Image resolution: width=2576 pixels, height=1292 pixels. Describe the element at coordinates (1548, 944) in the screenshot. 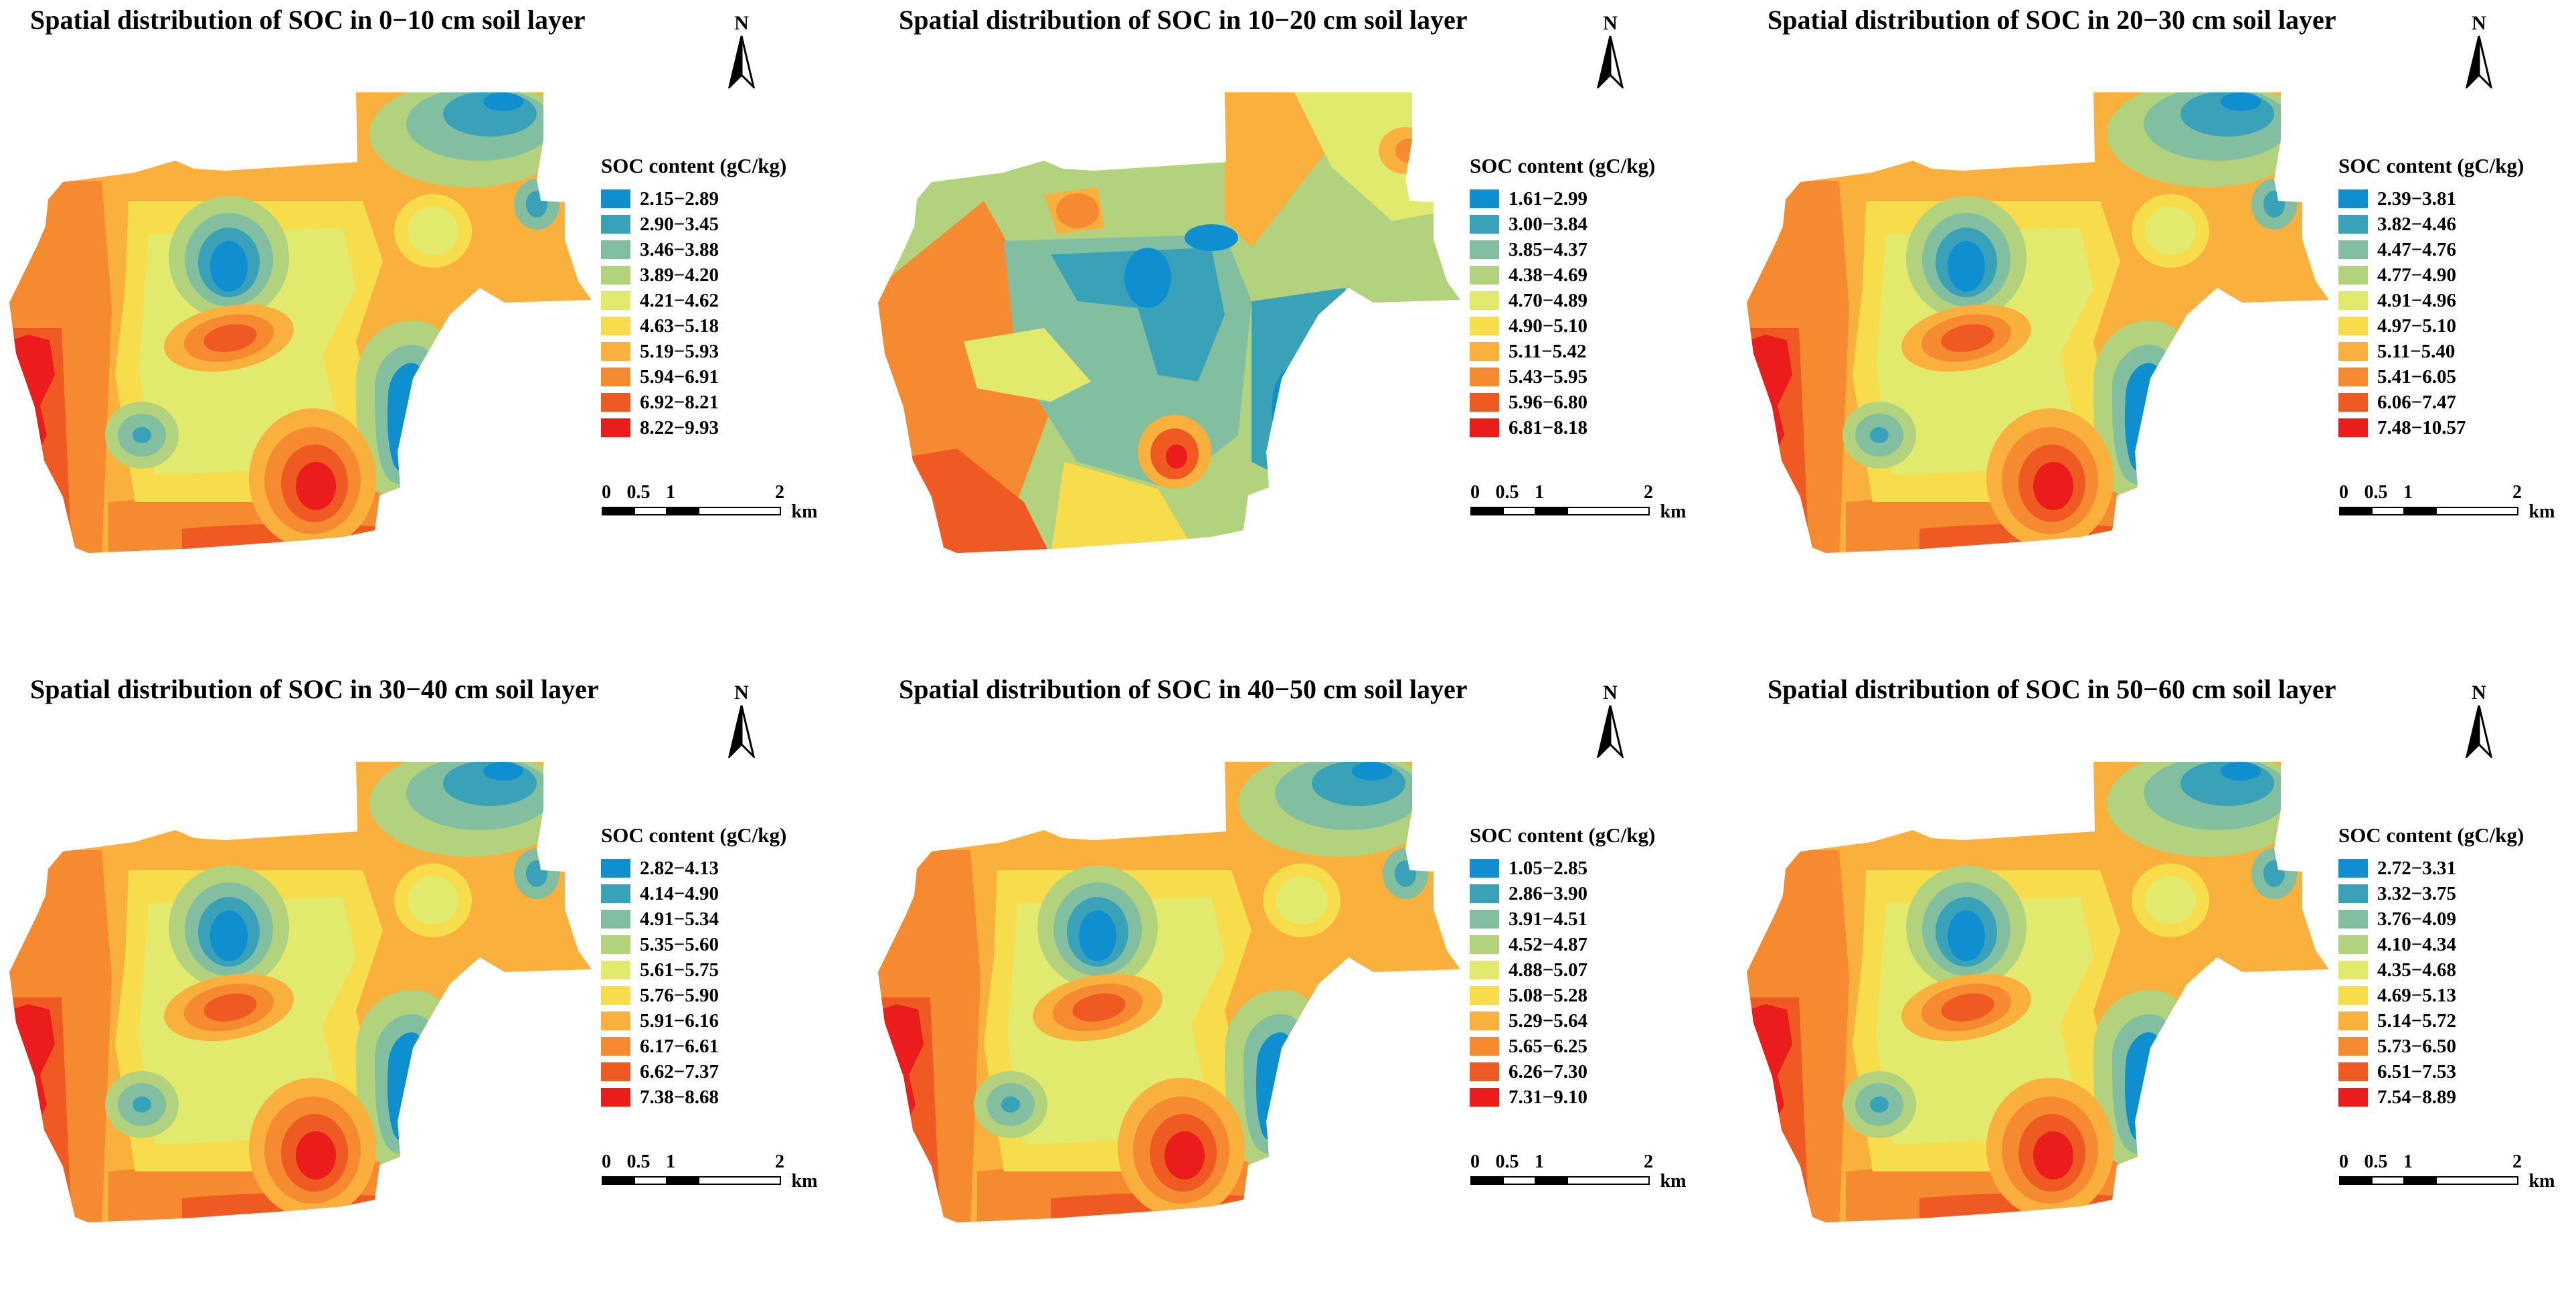

I see `legend-label: 4.52−4.87` at that location.